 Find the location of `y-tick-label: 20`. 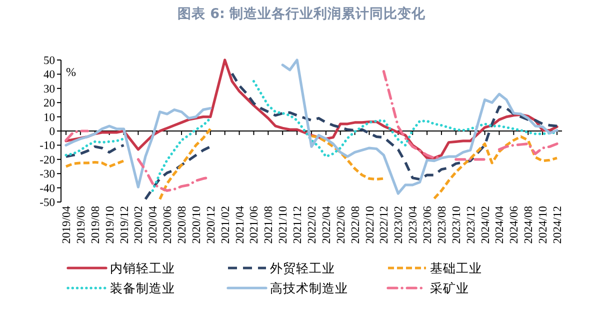

y-tick-label: 20 is located at coordinates (50, 104).